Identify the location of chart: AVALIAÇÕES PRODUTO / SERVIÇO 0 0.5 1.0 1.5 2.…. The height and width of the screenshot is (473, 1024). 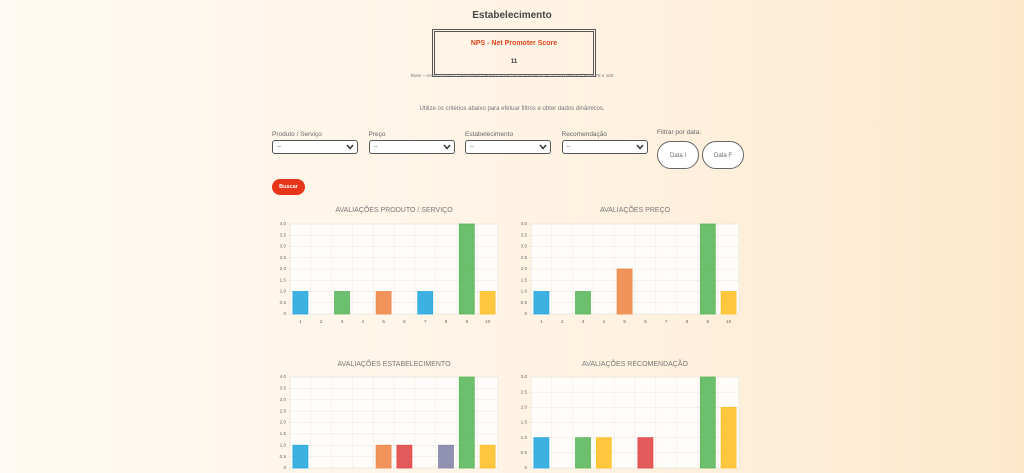
(389, 264).